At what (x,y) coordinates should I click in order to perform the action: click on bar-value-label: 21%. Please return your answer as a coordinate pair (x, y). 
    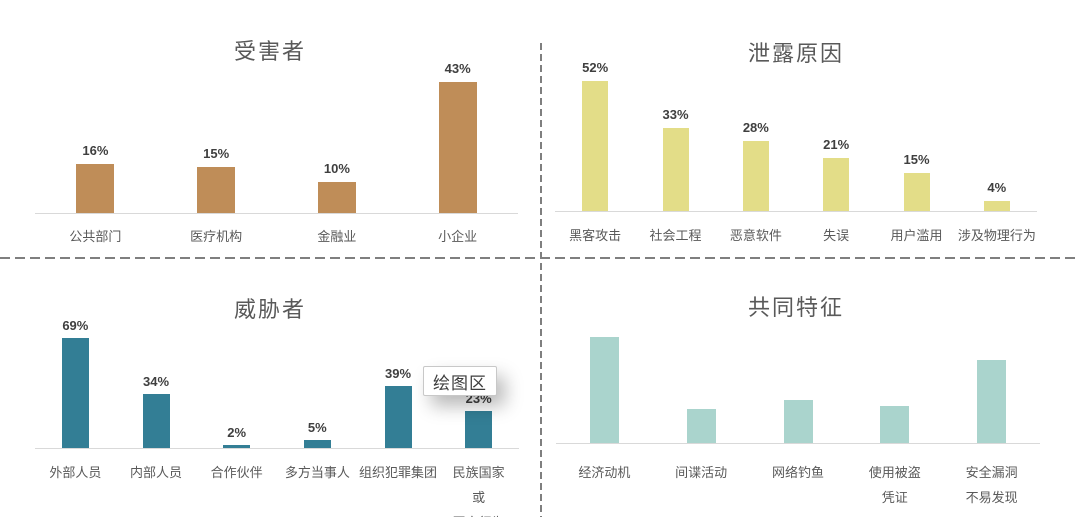
    Looking at the image, I should click on (836, 144).